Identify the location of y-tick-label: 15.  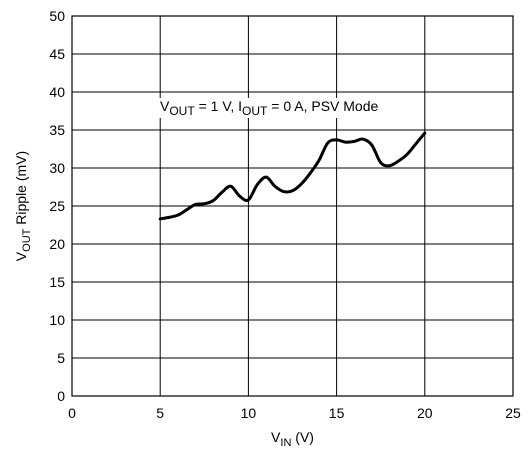
(57, 282).